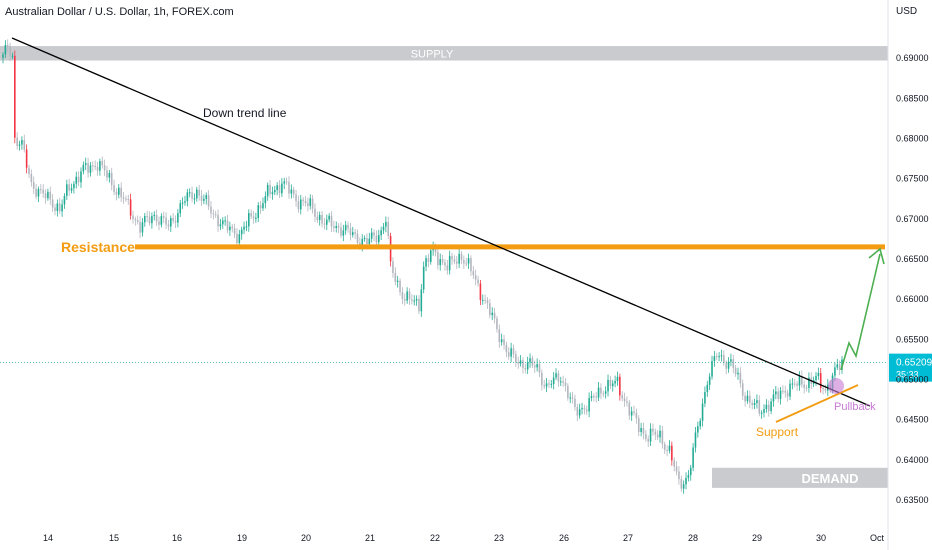  What do you see at coordinates (907, 11) in the screenshot?
I see `currency-label: USD` at bounding box center [907, 11].